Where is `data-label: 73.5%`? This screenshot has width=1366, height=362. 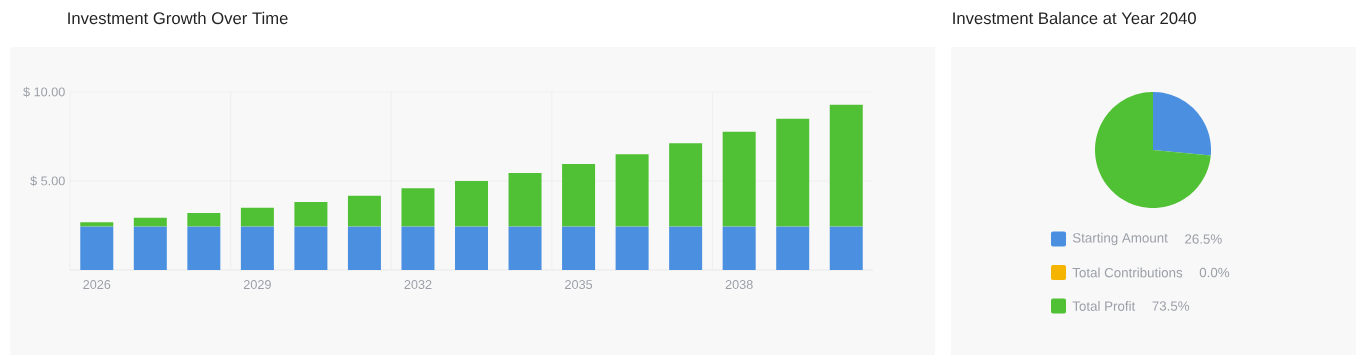 data-label: 73.5% is located at coordinates (1171, 306).